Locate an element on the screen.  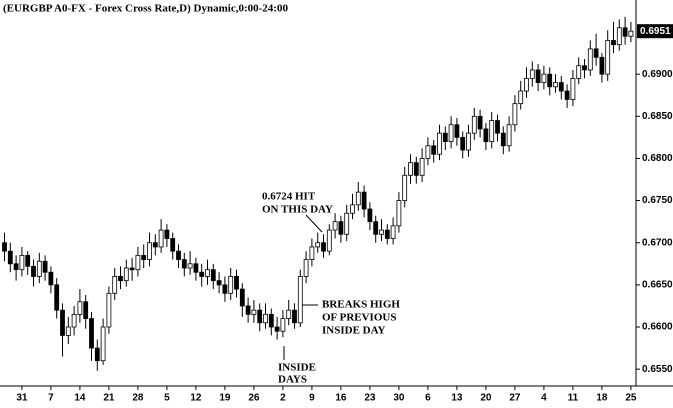
last-price-label: 0.6951 is located at coordinates (655, 31).